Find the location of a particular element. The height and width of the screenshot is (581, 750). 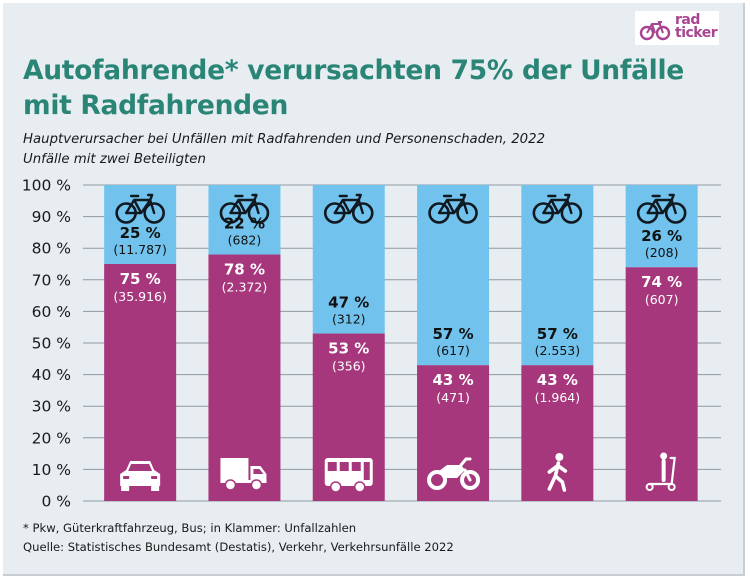

radticker-logo: rad ticker is located at coordinates (677, 28).